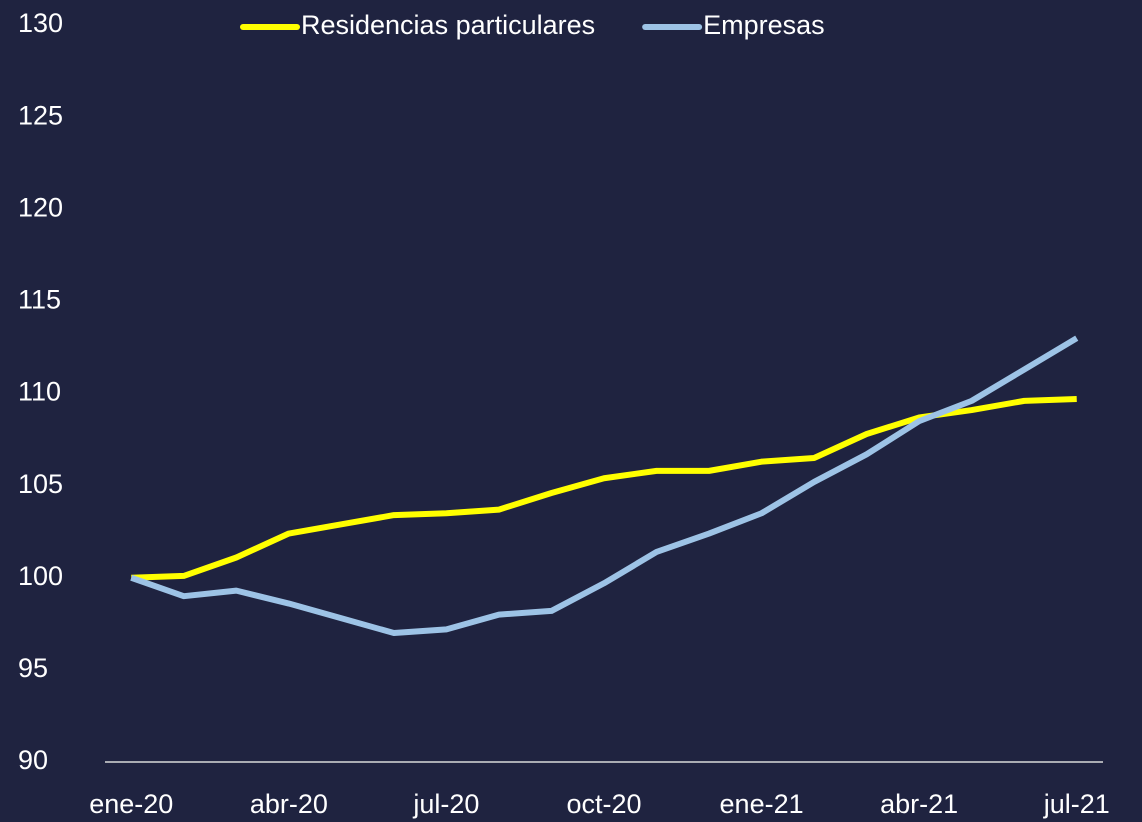 The width and height of the screenshot is (1142, 822). Describe the element at coordinates (762, 804) in the screenshot. I see `x-tick-label: ene-21` at that location.